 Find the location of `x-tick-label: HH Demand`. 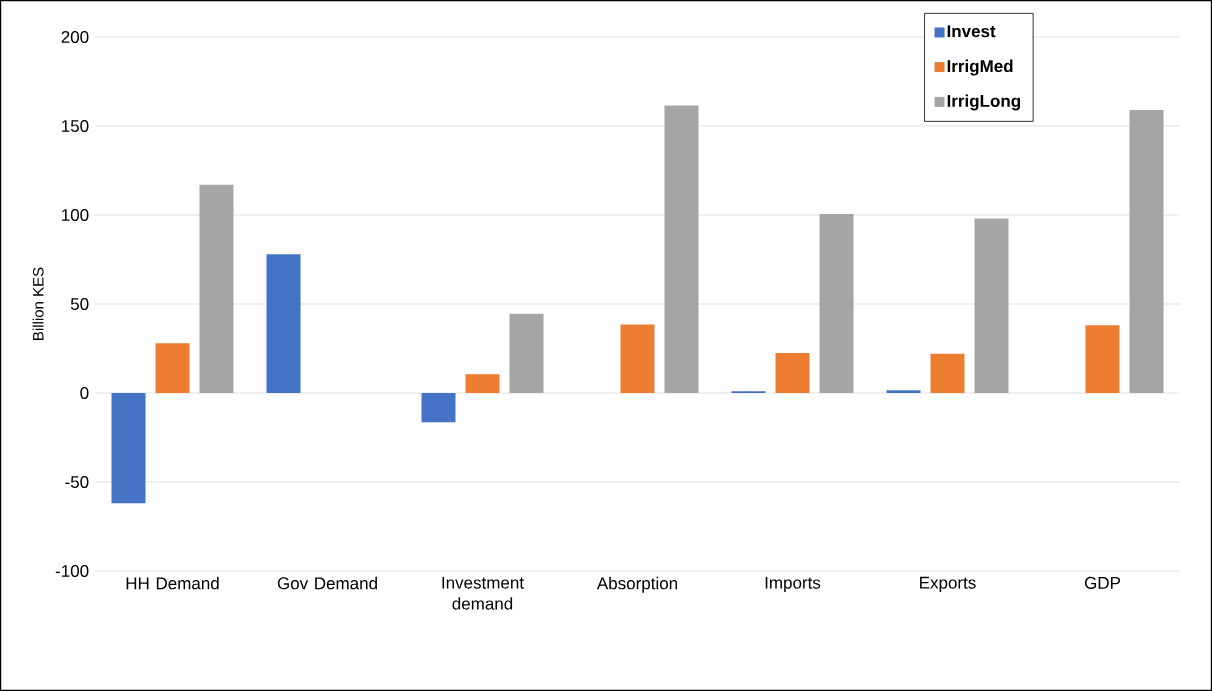

x-tick-label: HH Demand is located at coordinates (172, 583).